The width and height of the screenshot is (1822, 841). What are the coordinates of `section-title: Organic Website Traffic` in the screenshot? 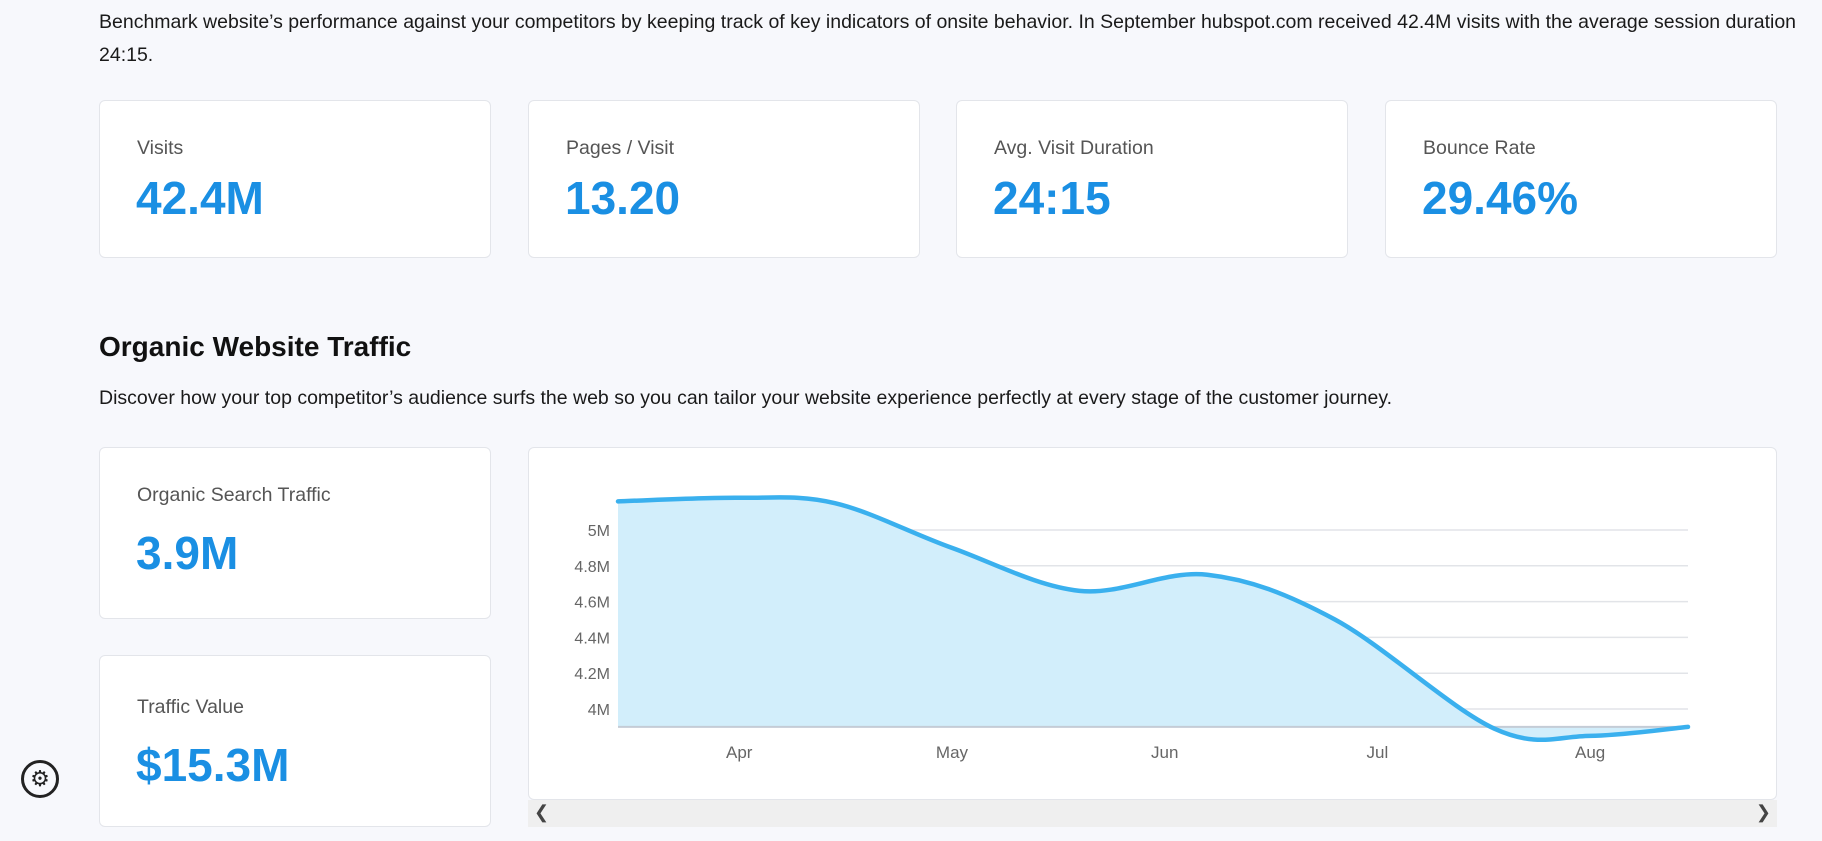 It's located at (255, 346).